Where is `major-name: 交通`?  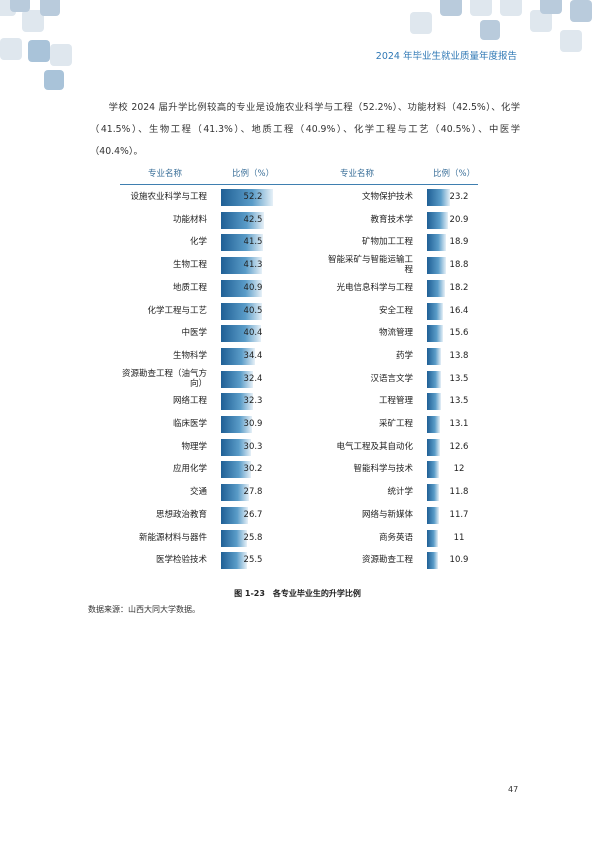
major-name: 交通 is located at coordinates (198, 492).